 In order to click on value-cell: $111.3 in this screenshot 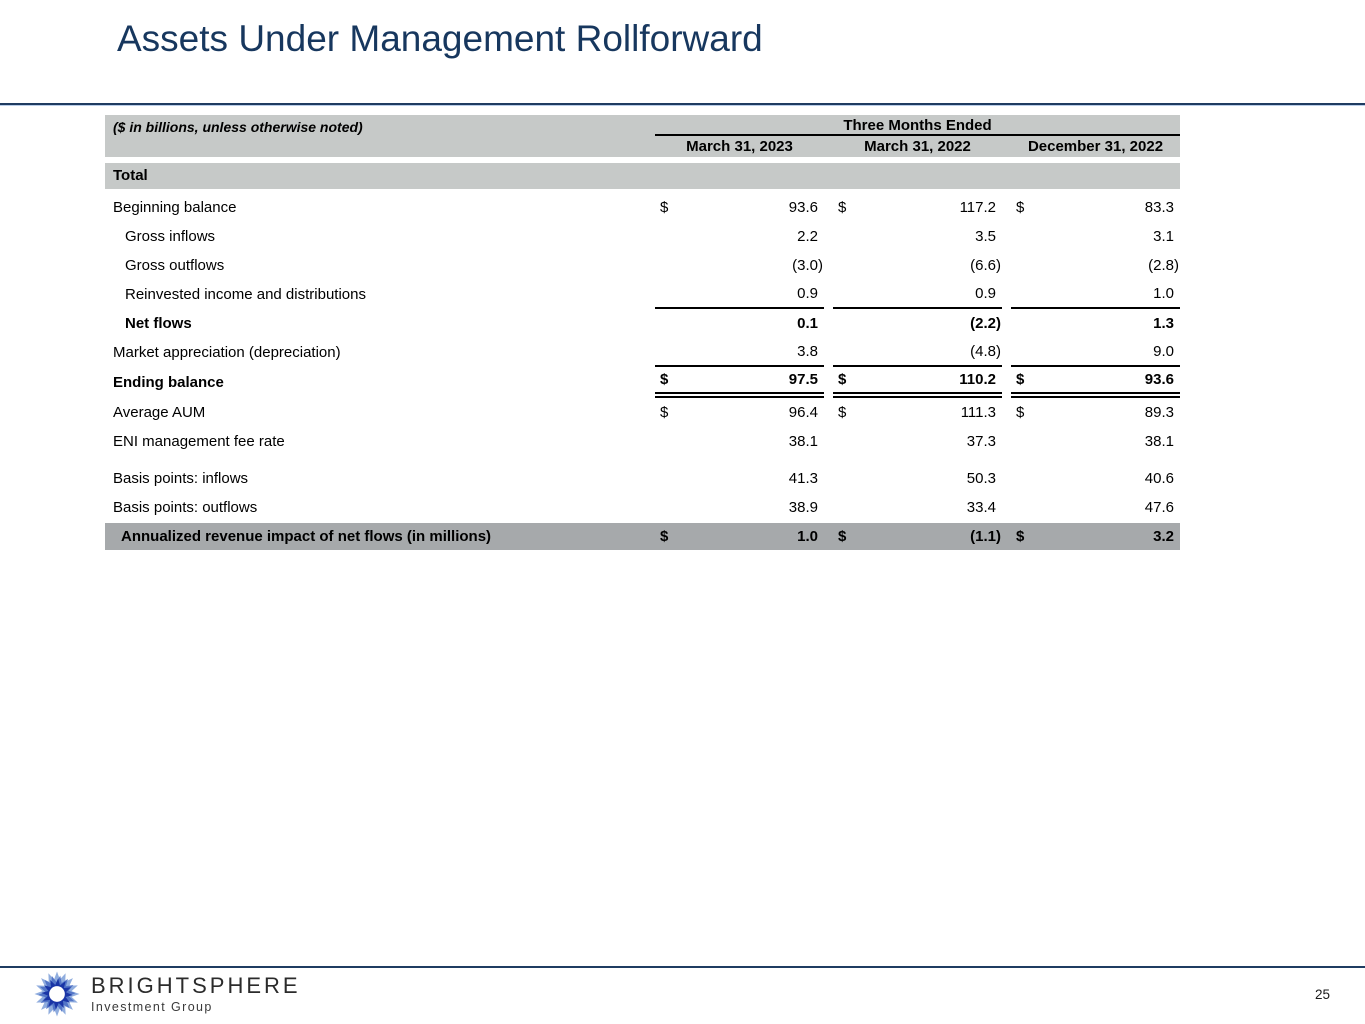, I will do `click(917, 412)`.